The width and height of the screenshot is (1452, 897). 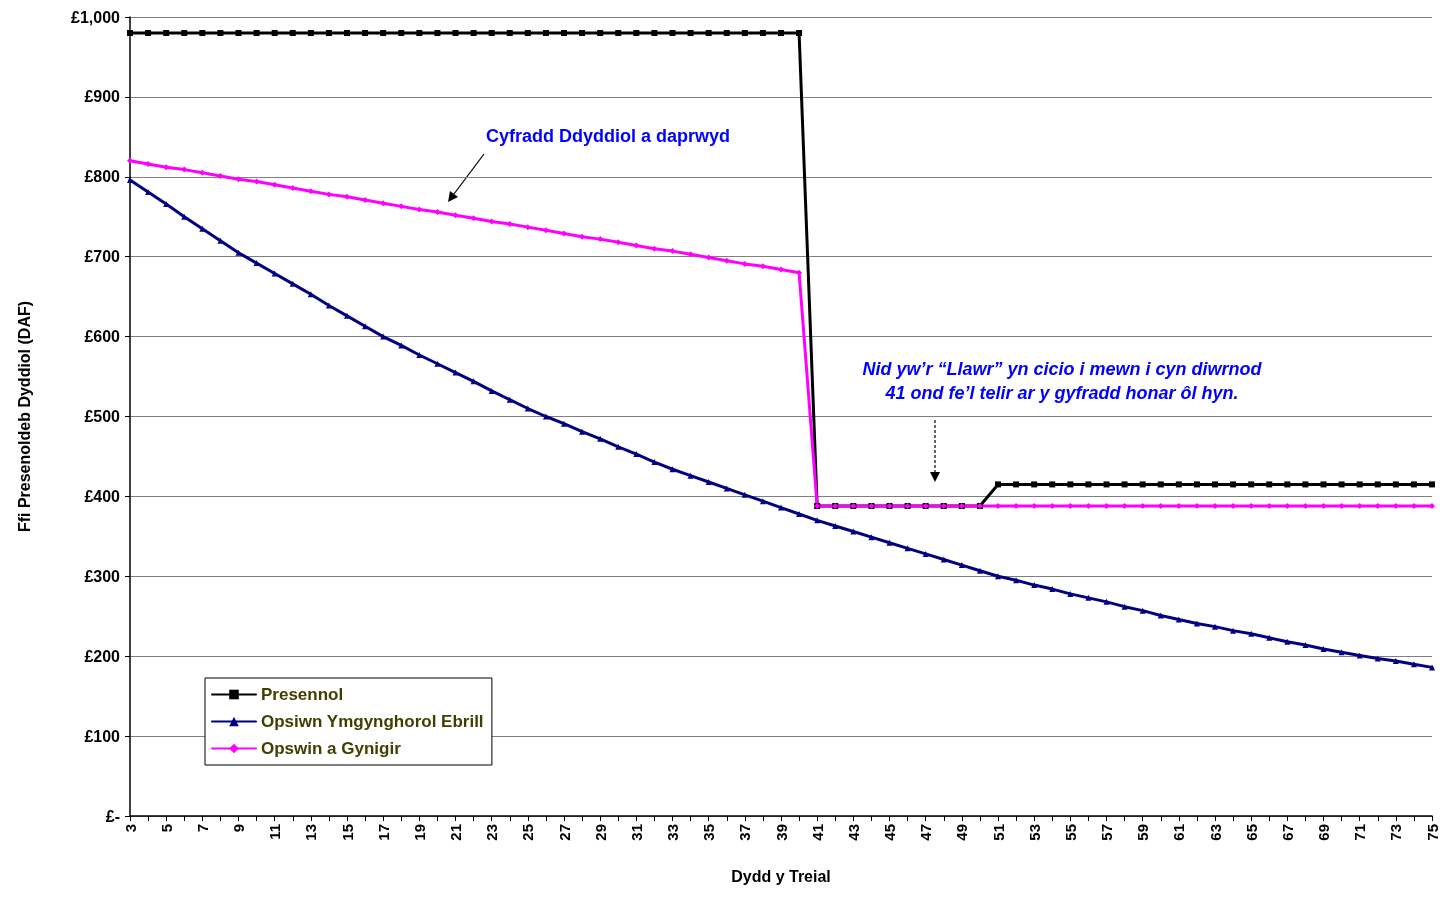 What do you see at coordinates (24, 416) in the screenshot?
I see `y-axis-title: Ffi Presenoldeb Dyddiol (DAF)` at bounding box center [24, 416].